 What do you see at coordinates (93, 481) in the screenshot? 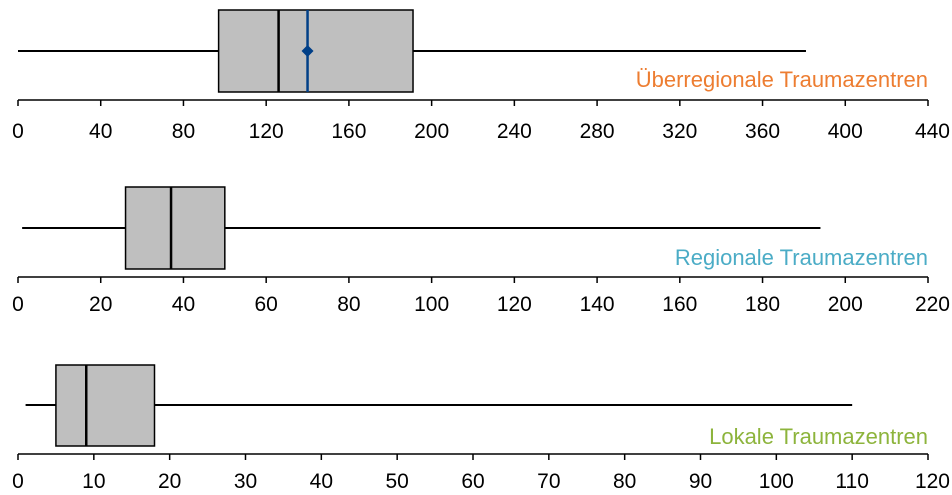
I see `x-tick-label: 10` at bounding box center [93, 481].